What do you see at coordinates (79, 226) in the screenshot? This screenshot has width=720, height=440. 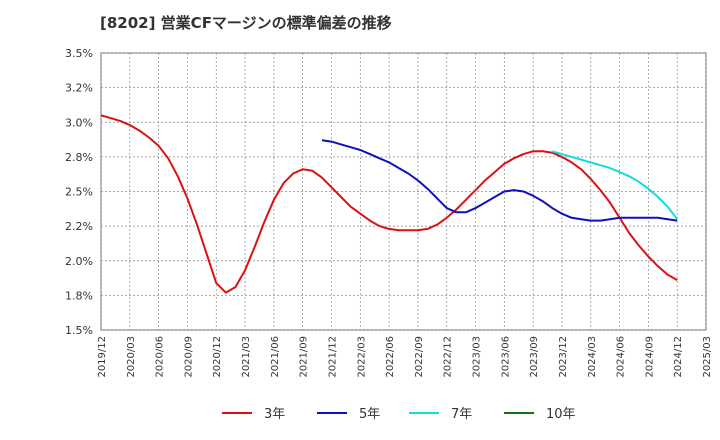 I see `y-tick-label: 2.2%` at bounding box center [79, 226].